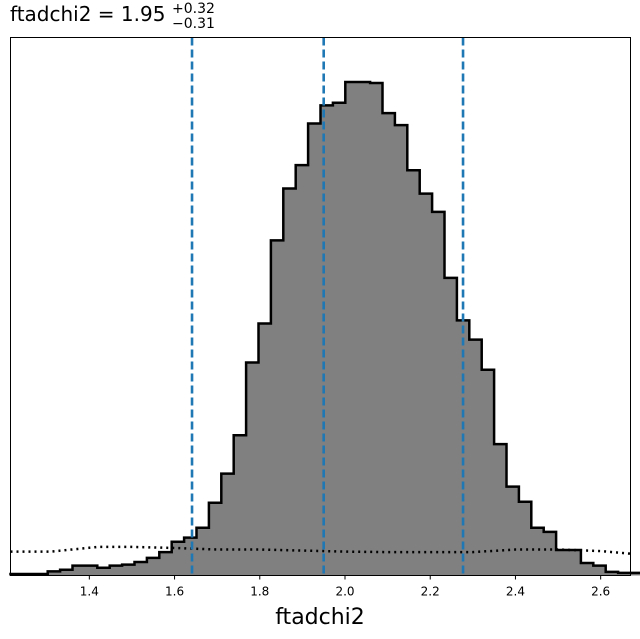  I want to click on x-tick-label: 2.6, so click(600, 592).